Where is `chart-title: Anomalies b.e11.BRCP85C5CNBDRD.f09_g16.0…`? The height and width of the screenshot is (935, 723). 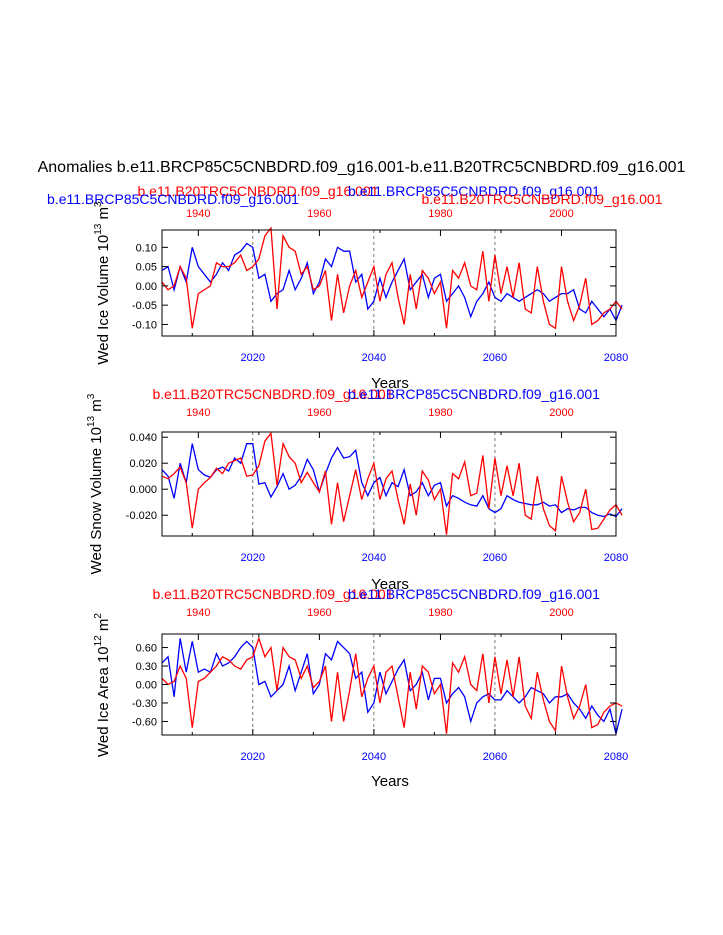 chart-title: Anomalies b.e11.BRCP85C5CNBDRD.f09_g16.0… is located at coordinates (362, 167).